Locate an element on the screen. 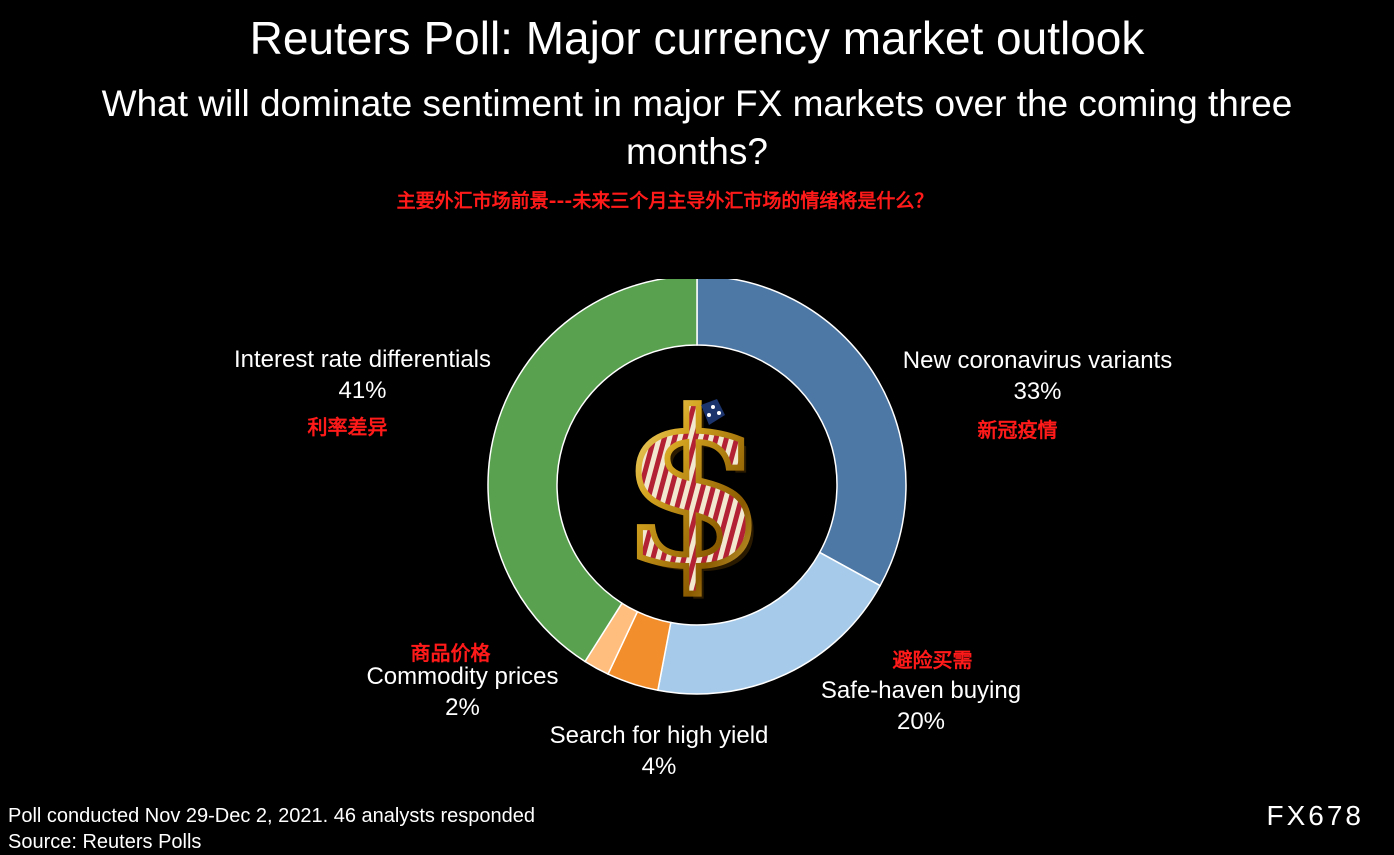  donut-chart: $ $ is located at coordinates (697, 487).